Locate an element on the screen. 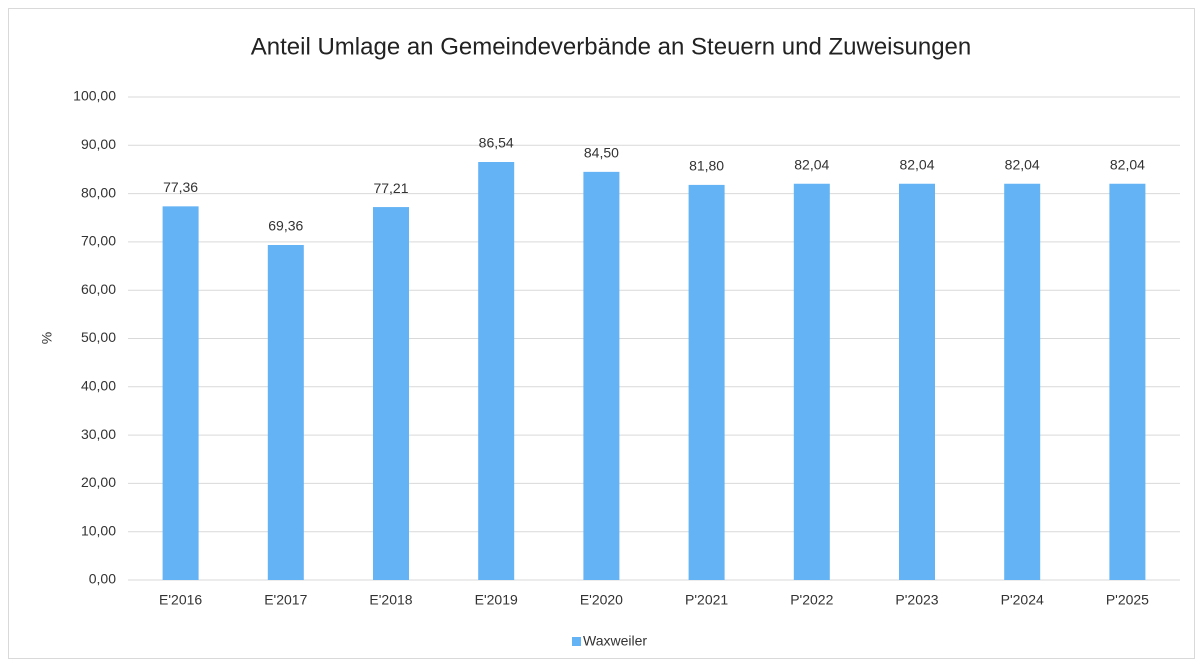 This screenshot has height=666, width=1203. x-tick-label: P'2022 is located at coordinates (811, 600).